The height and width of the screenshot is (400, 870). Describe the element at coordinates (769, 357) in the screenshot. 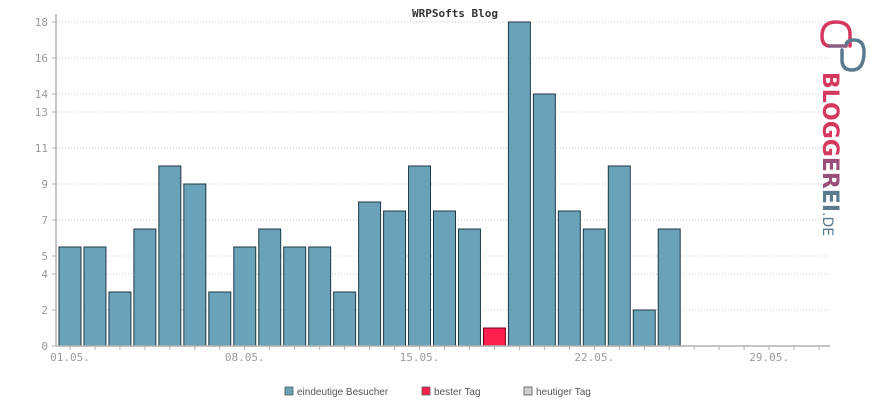

I see `x-tick-label: 29.05.` at that location.